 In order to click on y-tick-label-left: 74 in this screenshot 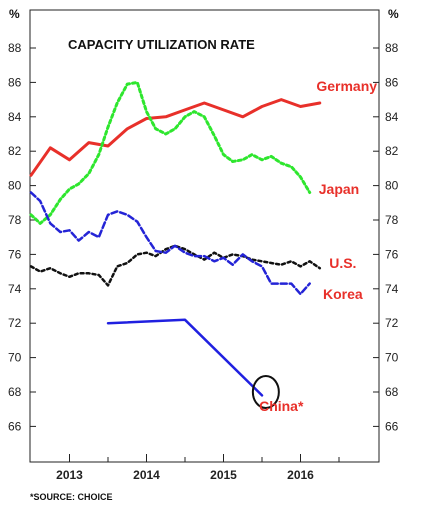, I will do `click(15, 289)`.